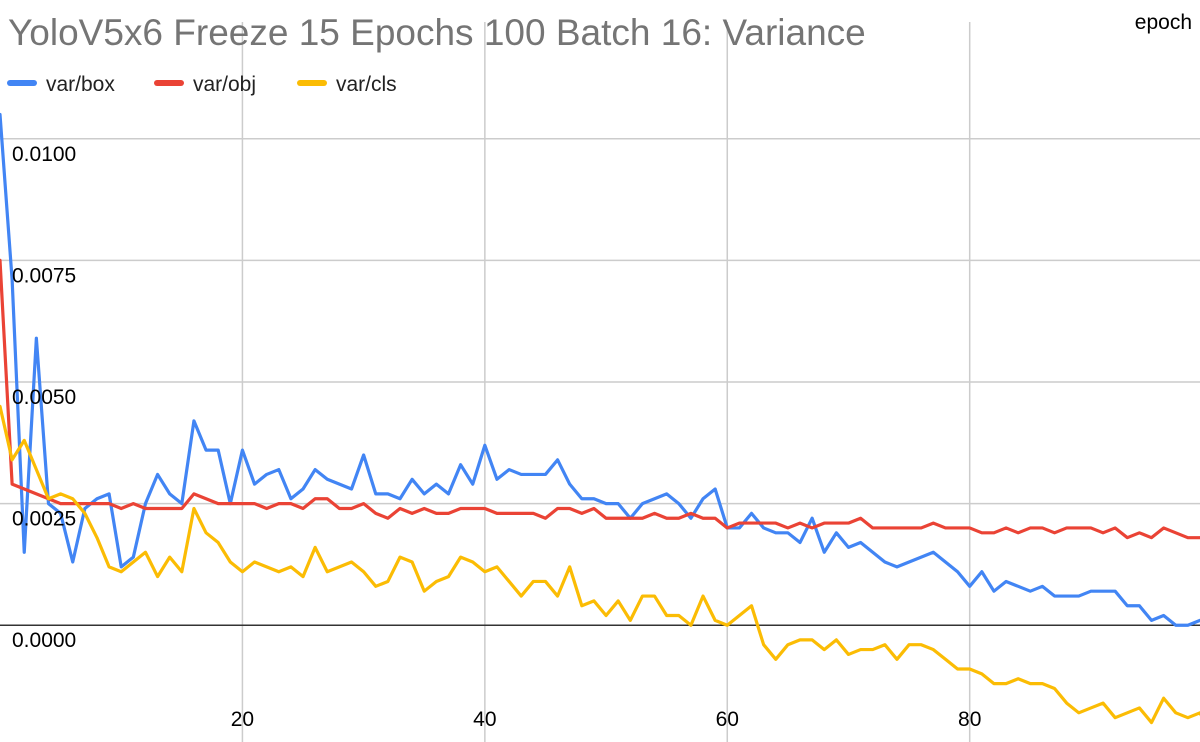 The width and height of the screenshot is (1200, 742). Describe the element at coordinates (44, 275) in the screenshot. I see `y-tick-label: 0.0075` at that location.